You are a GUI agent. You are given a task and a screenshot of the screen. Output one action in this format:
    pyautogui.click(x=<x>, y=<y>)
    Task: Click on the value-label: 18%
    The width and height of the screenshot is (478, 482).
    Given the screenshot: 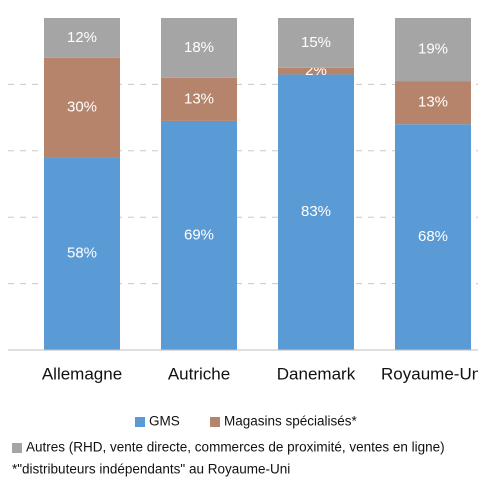 What is the action you would take?
    pyautogui.click(x=199, y=47)
    